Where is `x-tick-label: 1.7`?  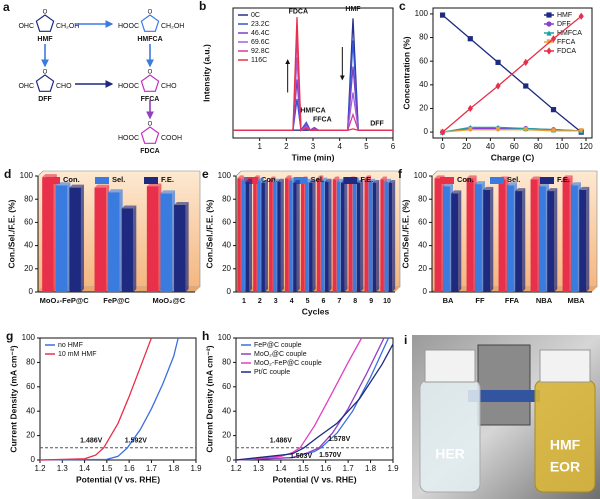
x-tick-label: 1.7 is located at coordinates (349, 468).